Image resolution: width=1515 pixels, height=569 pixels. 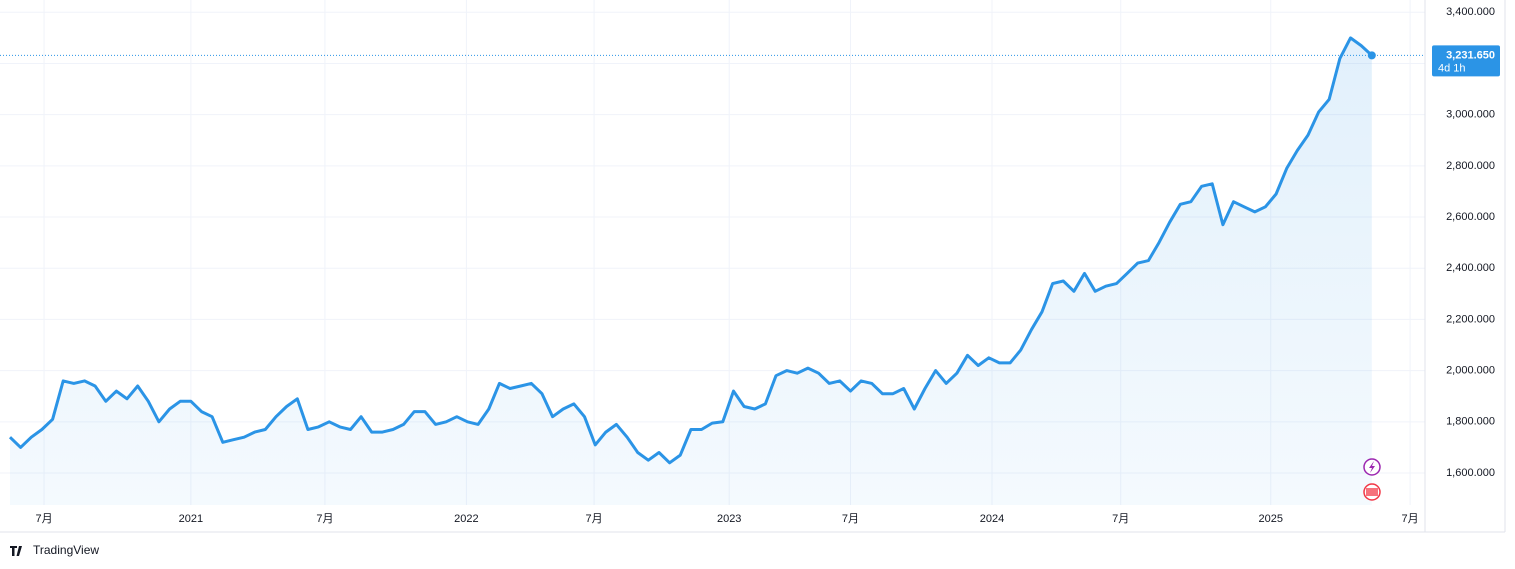 I want to click on y-tick-label: 2,600.000, so click(x=1470, y=217).